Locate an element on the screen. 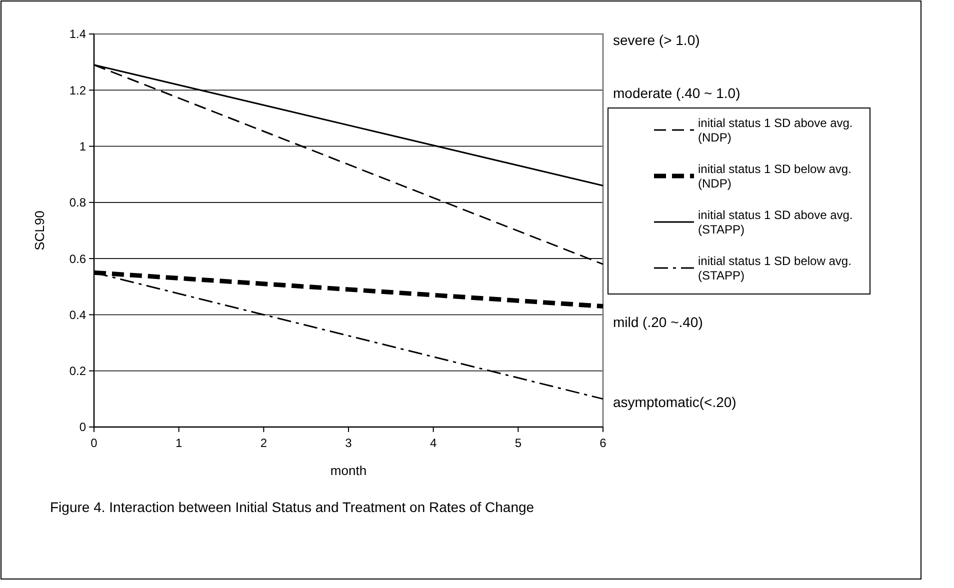 The width and height of the screenshot is (954, 588). y-tick-label: 1.4 is located at coordinates (77, 34).